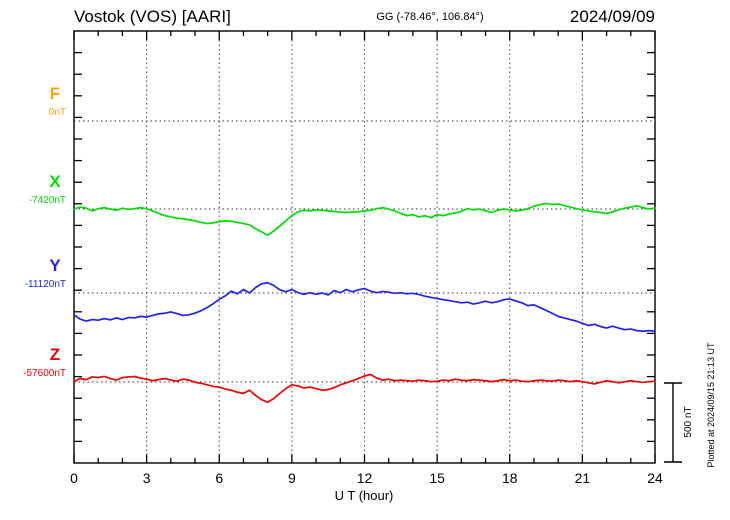 The width and height of the screenshot is (730, 520). I want to click on x-tick-label: 6, so click(219, 478).